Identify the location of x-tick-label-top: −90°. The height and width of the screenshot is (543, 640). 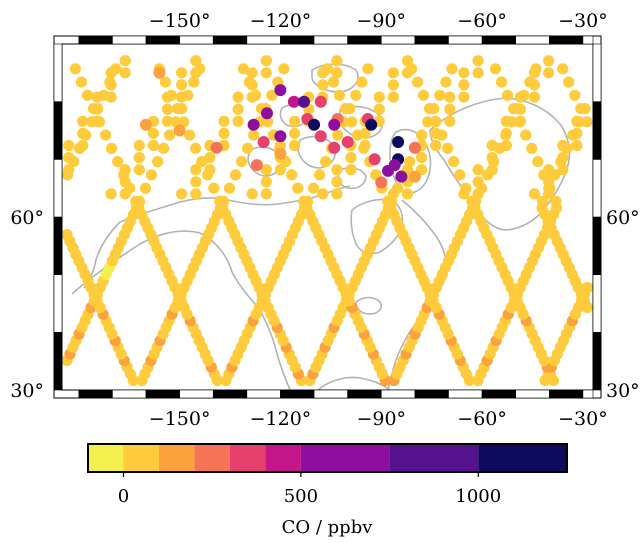
(381, 21).